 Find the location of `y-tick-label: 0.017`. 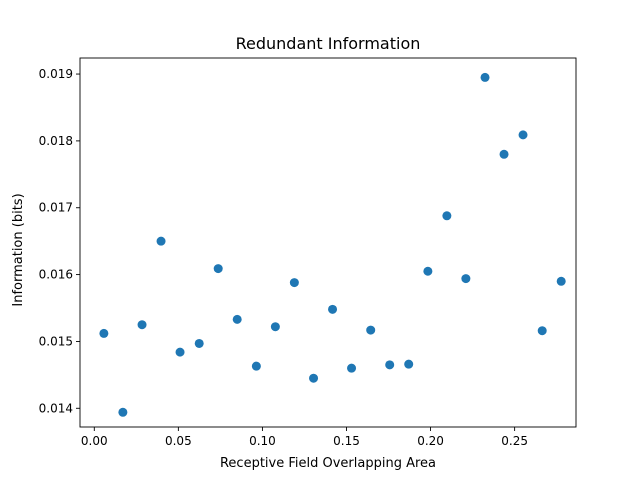

y-tick-label: 0.017 is located at coordinates (56, 208).